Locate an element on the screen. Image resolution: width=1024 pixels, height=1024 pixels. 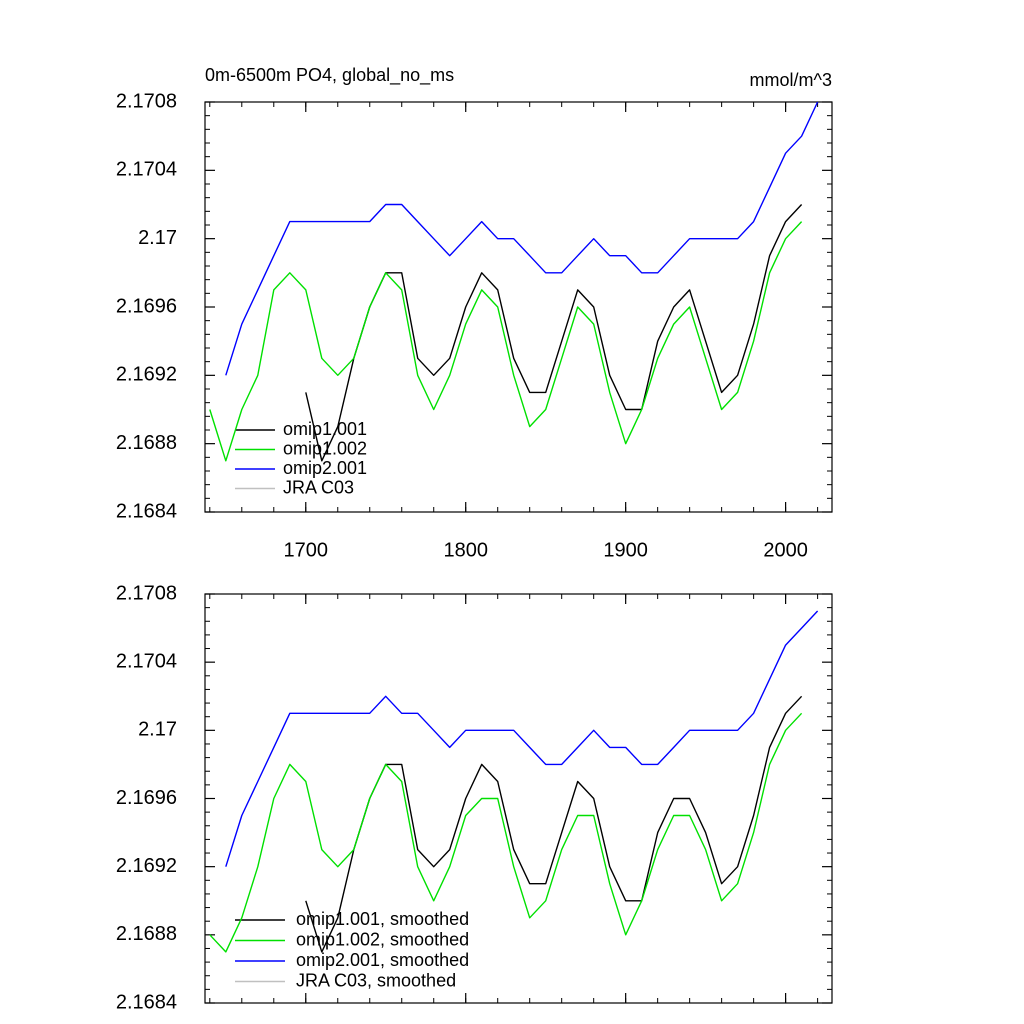
legend-label: omip1.001 is located at coordinates (325, 429).